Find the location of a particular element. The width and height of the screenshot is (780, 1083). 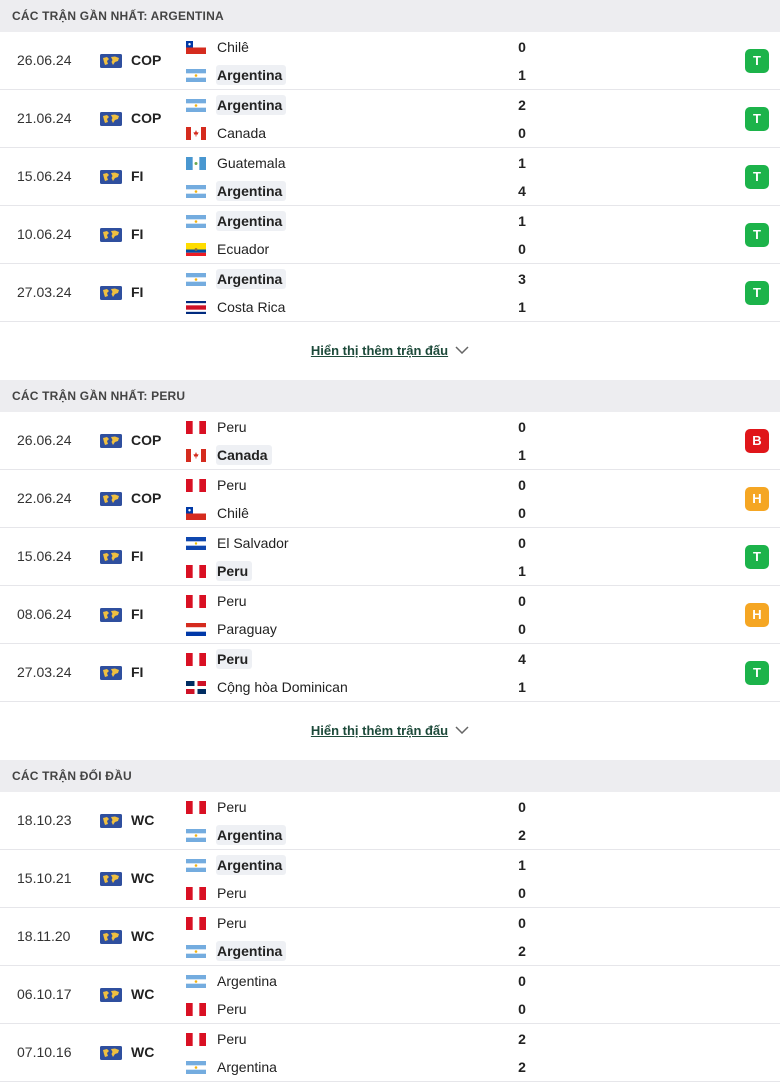

chile-flag-icon is located at coordinates (196, 513).